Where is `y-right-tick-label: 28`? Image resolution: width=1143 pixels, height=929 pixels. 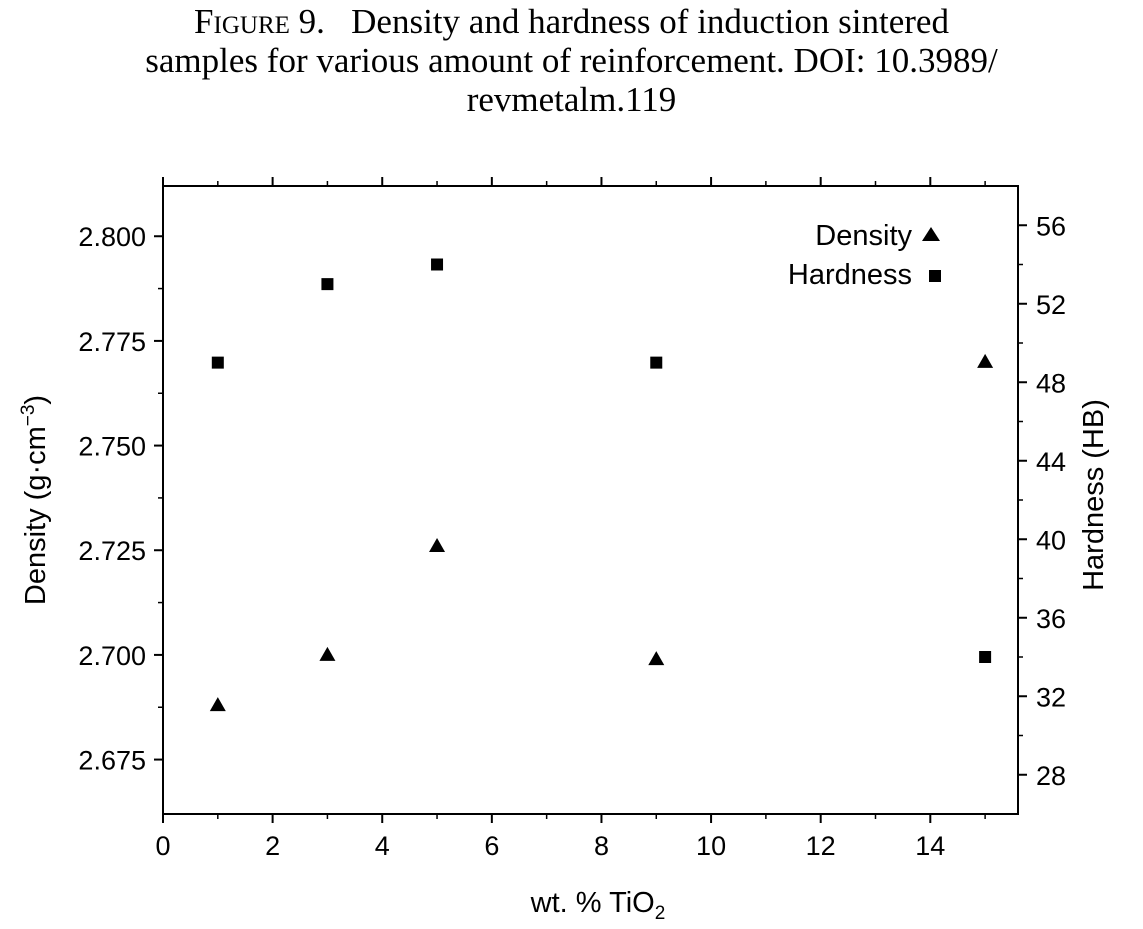
y-right-tick-label: 28 is located at coordinates (1051, 776).